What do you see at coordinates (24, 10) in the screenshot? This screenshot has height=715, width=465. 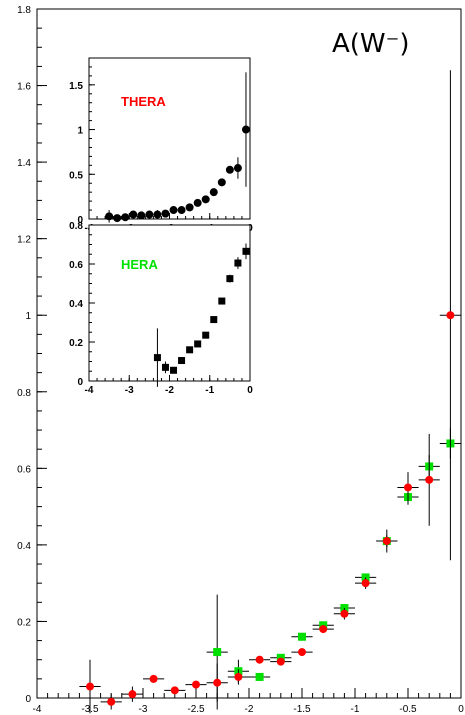 I see `y-tick-label: 1.8` at bounding box center [24, 10].